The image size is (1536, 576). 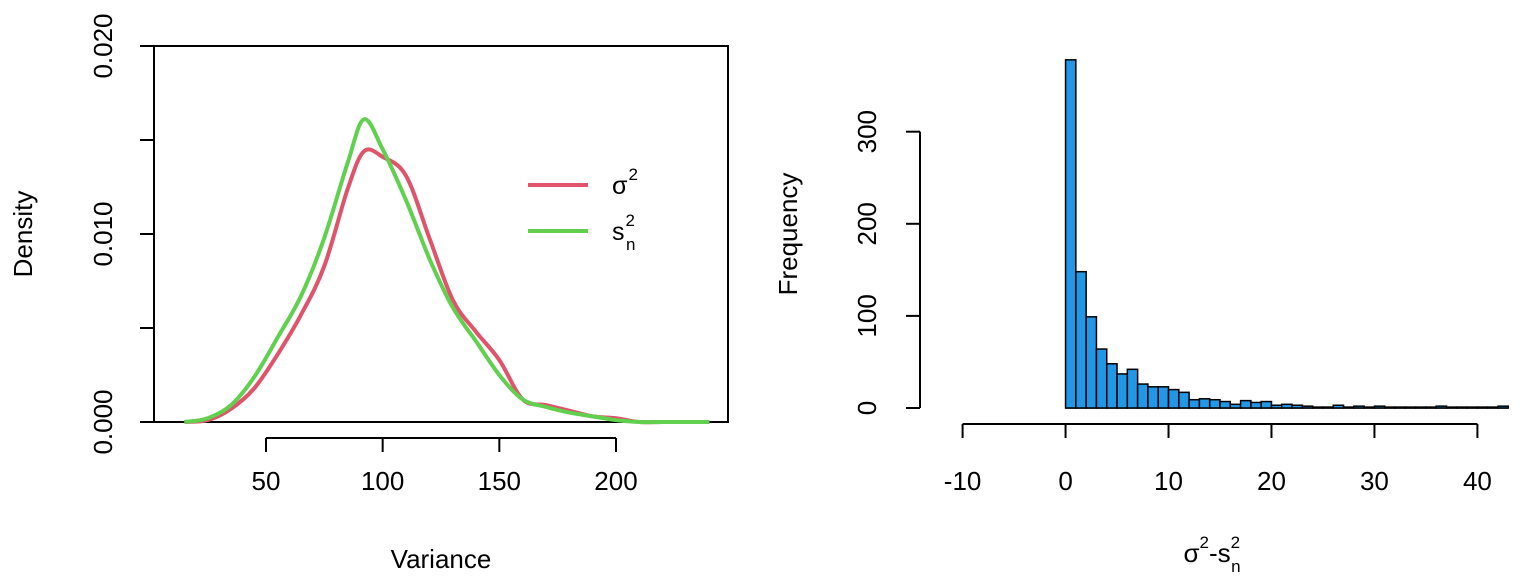 I want to click on density-x-tick-label: 150, so click(x=499, y=481).